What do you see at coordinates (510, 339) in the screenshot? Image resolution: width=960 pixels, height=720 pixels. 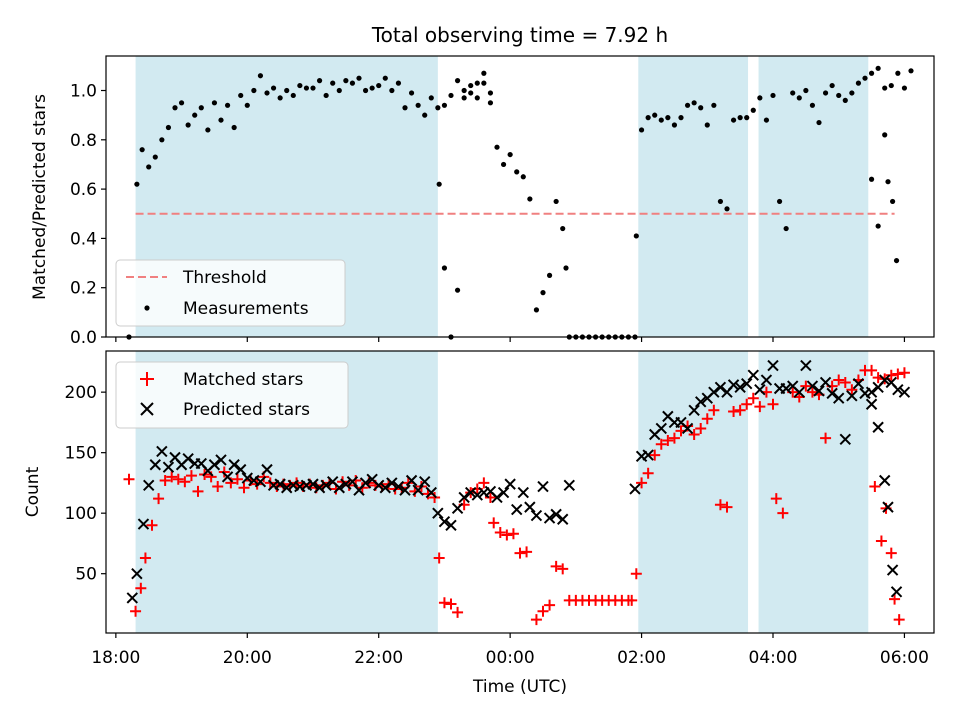 I see `ratio-x-ticks` at bounding box center [510, 339].